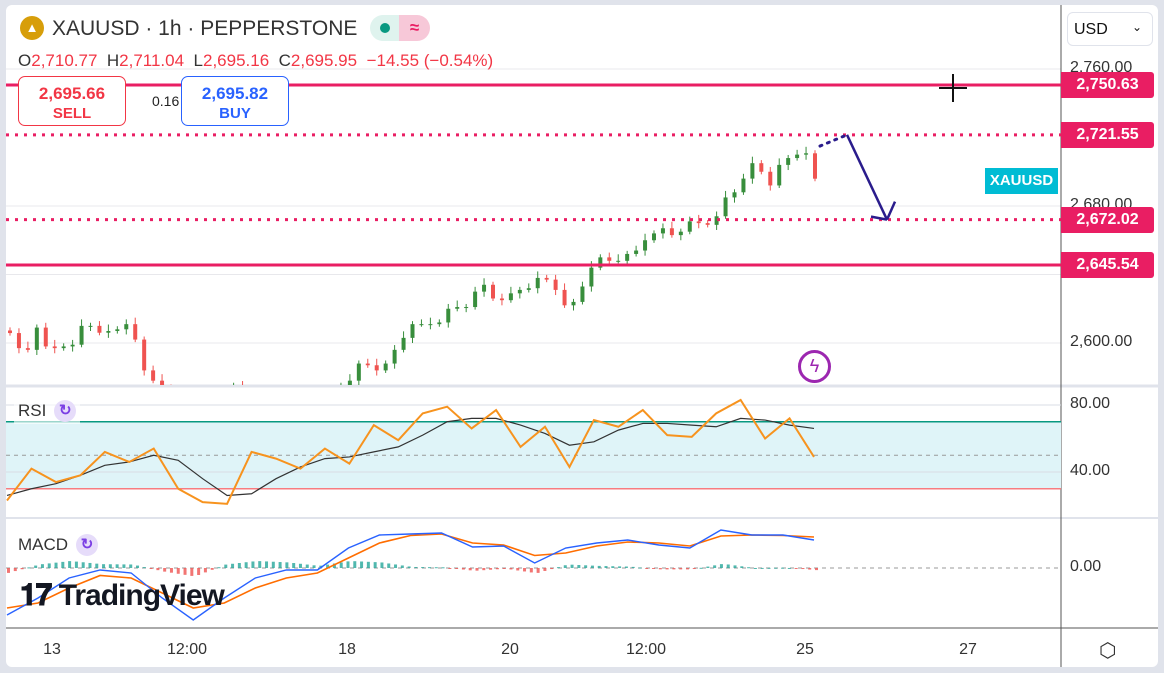  What do you see at coordinates (122, 596) in the screenshot?
I see `tradingview-watermark: 𝟏𝟕 TradingView` at bounding box center [122, 596].